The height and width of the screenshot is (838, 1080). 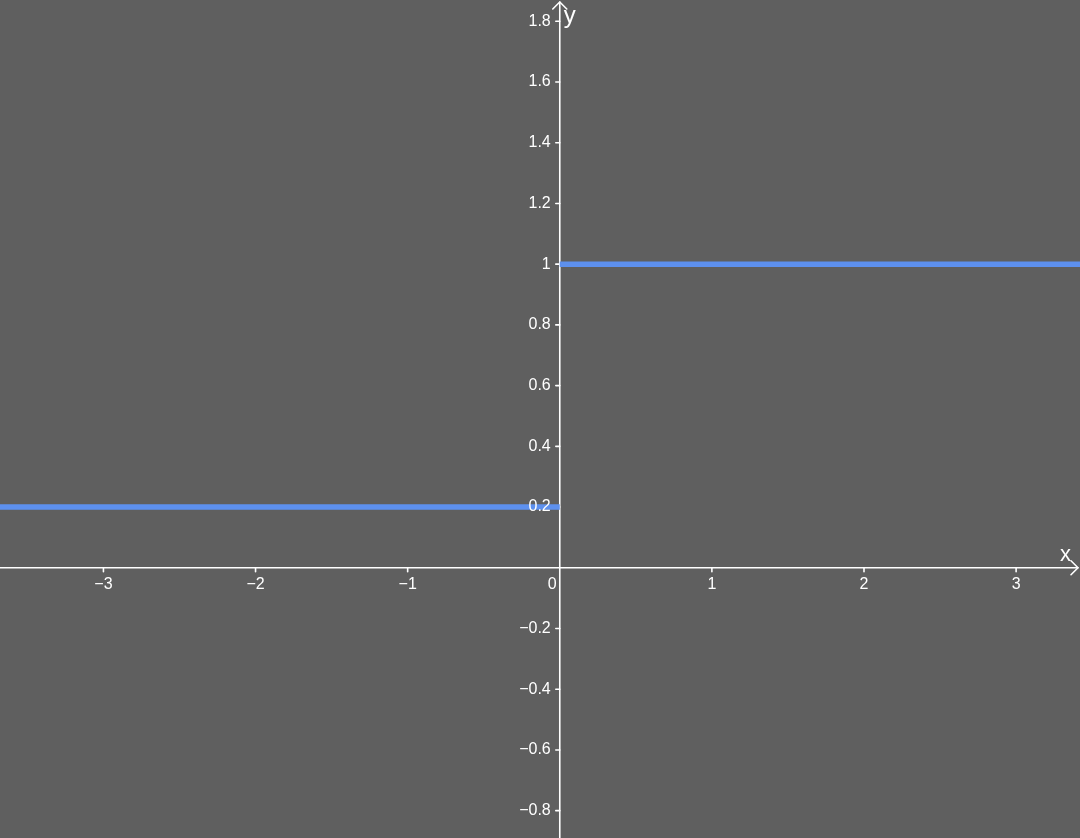 I want to click on y-tick-label: −0.8, so click(x=535, y=810).